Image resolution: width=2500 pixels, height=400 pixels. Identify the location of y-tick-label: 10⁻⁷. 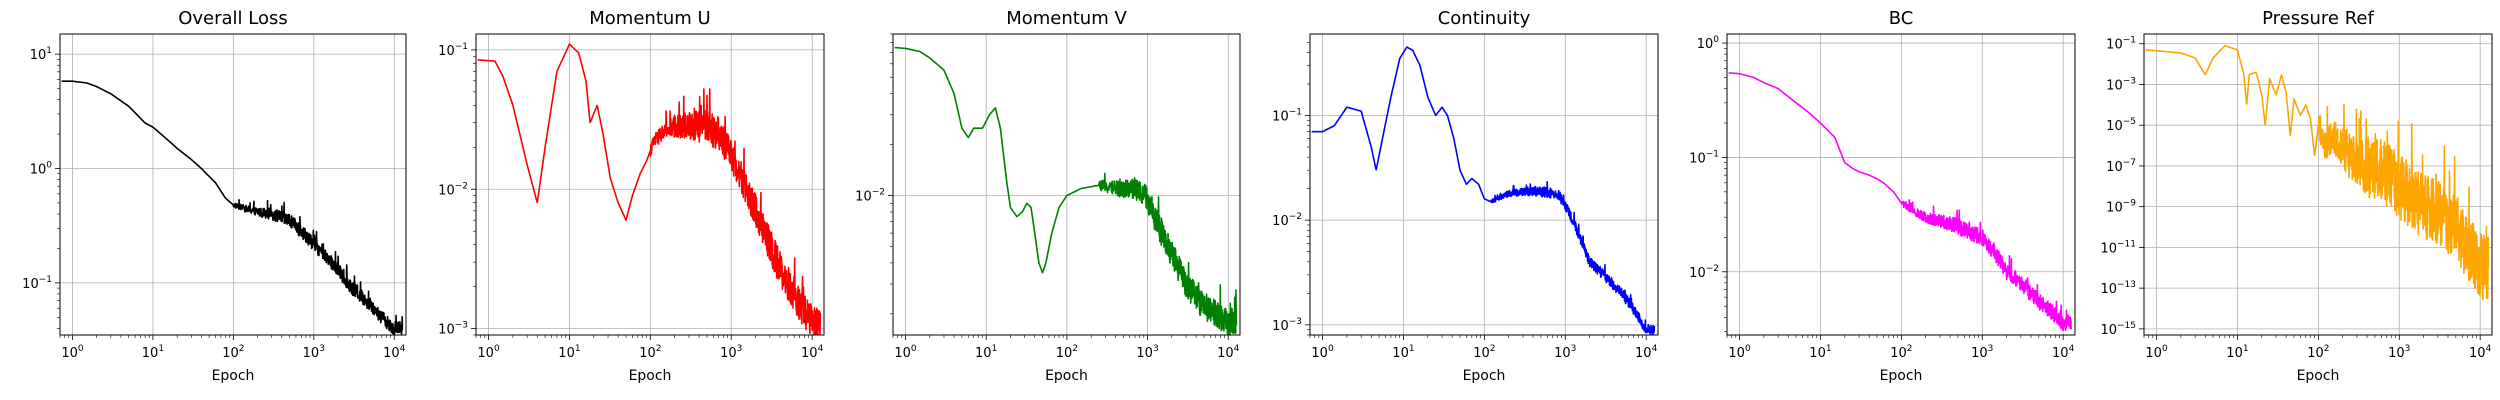
(2121, 166).